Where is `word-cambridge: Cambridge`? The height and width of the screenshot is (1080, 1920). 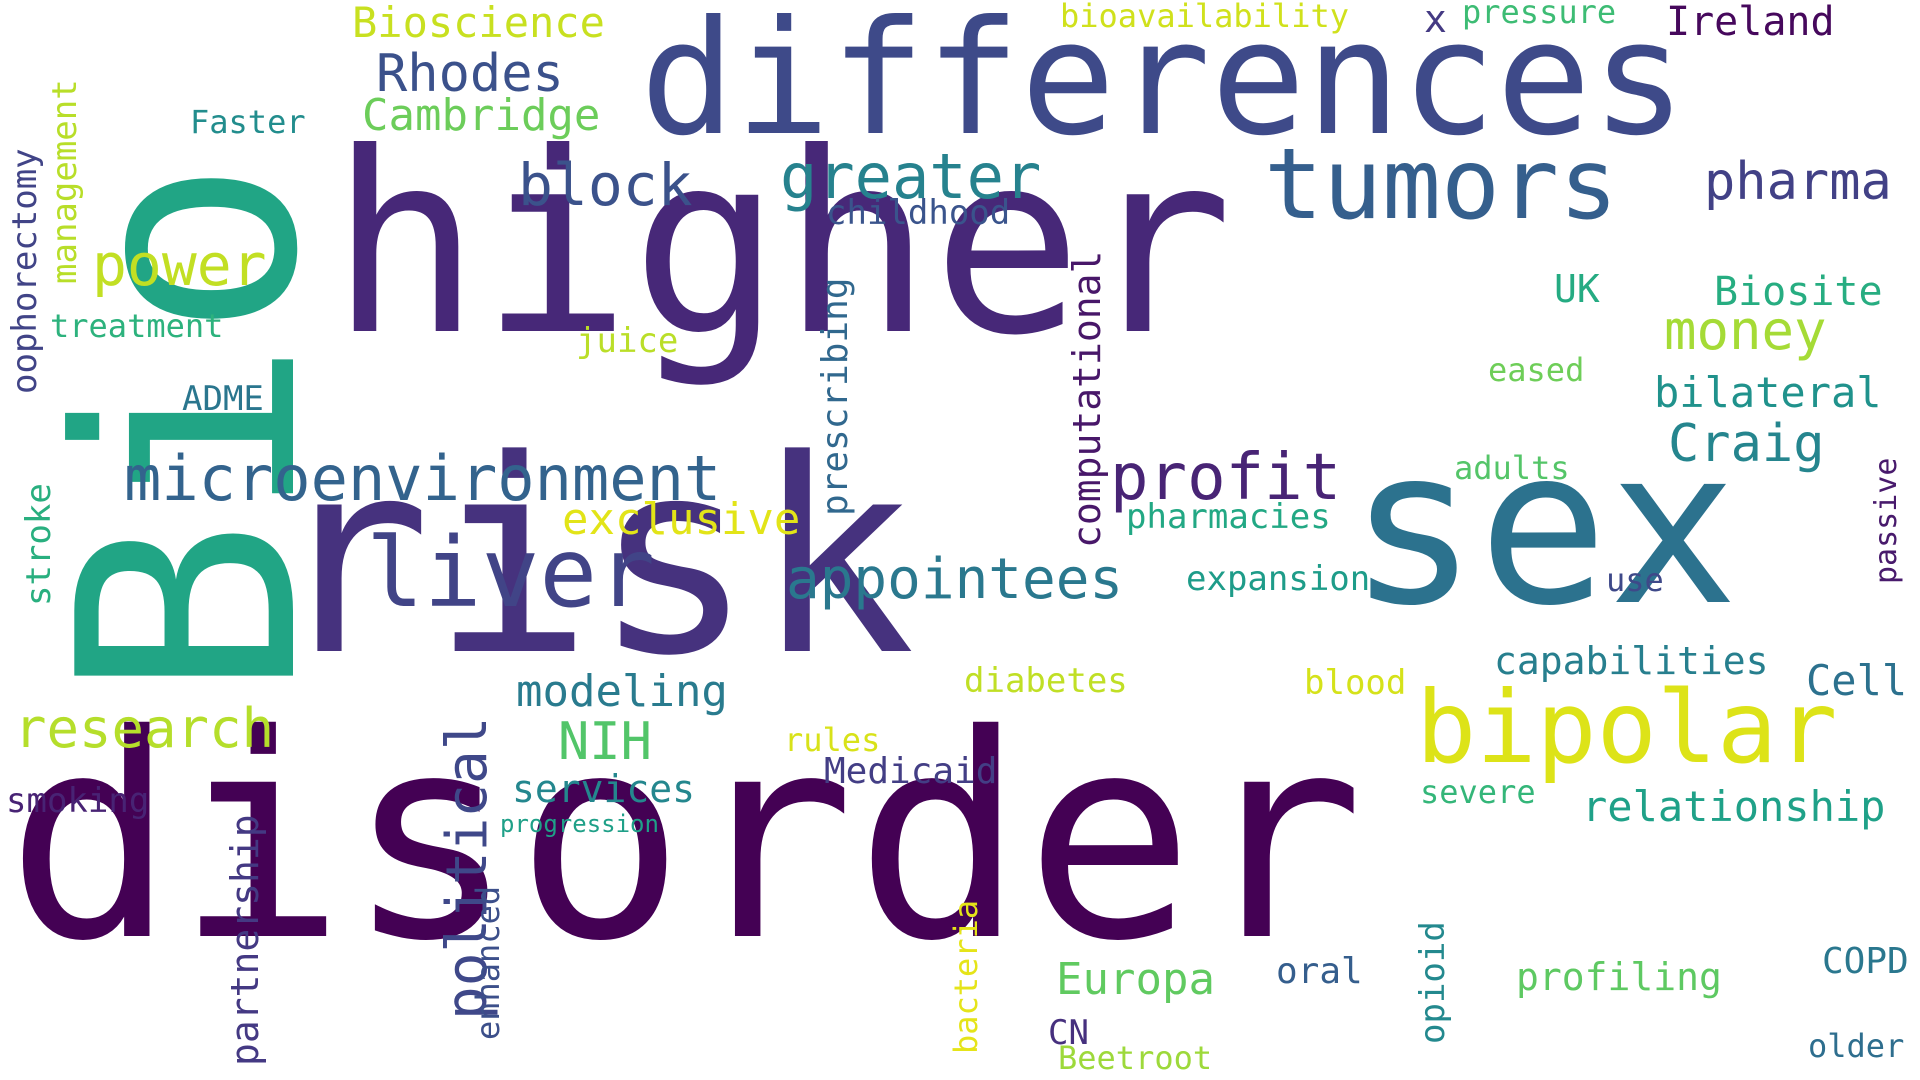 word-cambridge: Cambridge is located at coordinates (481, 115).